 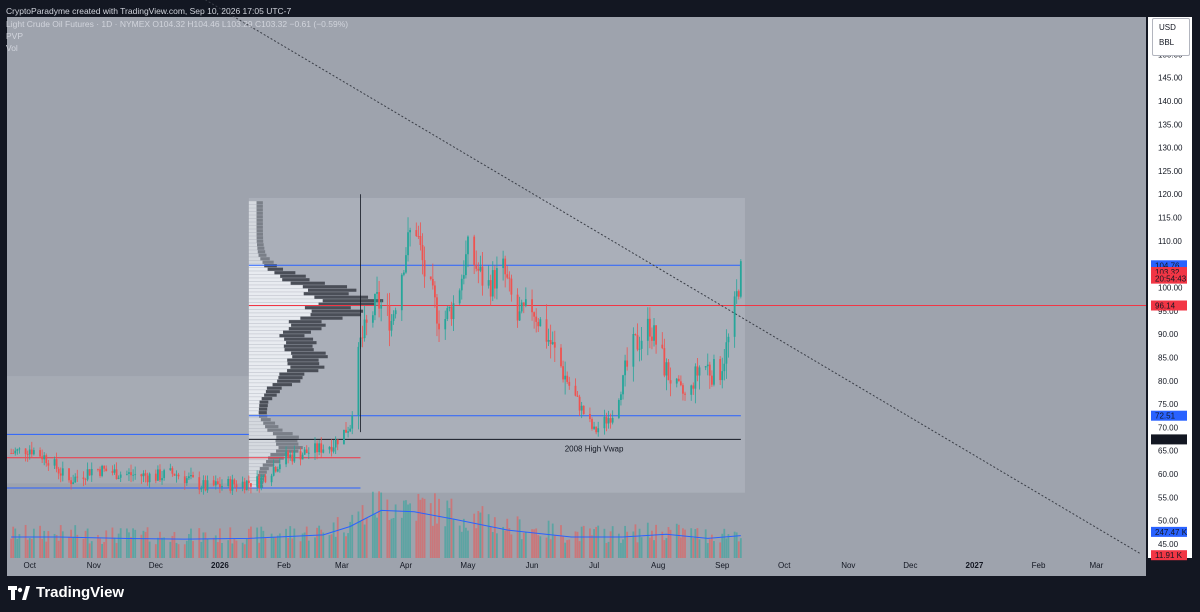 What do you see at coordinates (156, 565) in the screenshot?
I see `time-tick-label: Dec` at bounding box center [156, 565].